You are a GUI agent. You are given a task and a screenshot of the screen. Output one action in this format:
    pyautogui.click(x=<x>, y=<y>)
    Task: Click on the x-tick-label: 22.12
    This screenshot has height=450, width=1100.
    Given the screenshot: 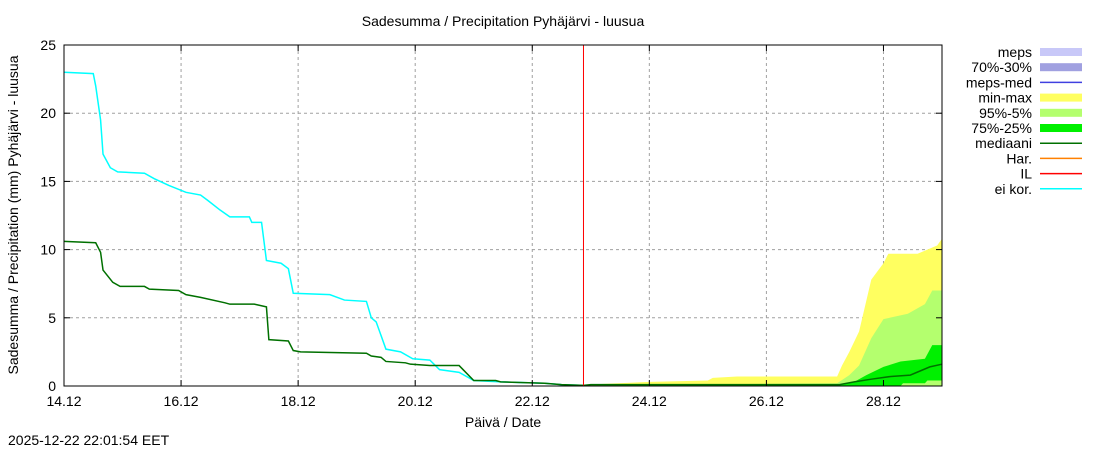 What is the action you would take?
    pyautogui.click(x=532, y=401)
    